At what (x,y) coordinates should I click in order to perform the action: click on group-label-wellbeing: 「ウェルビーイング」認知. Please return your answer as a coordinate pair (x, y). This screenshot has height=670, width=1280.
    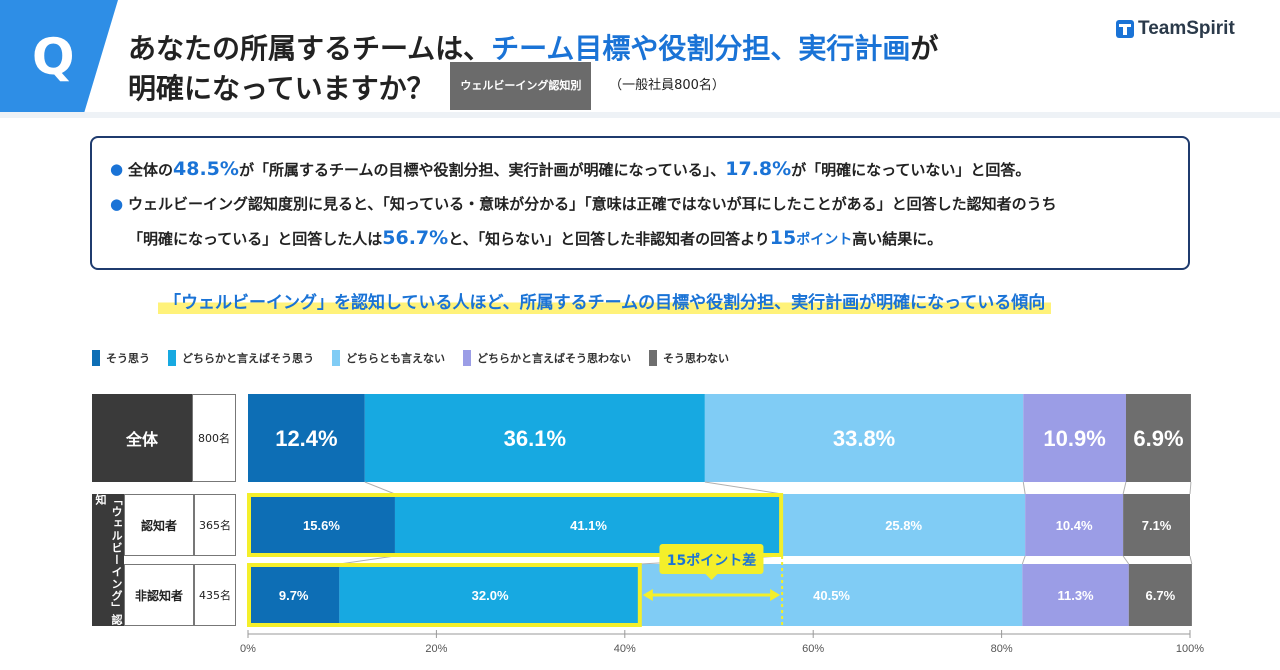
    Looking at the image, I should click on (108, 560).